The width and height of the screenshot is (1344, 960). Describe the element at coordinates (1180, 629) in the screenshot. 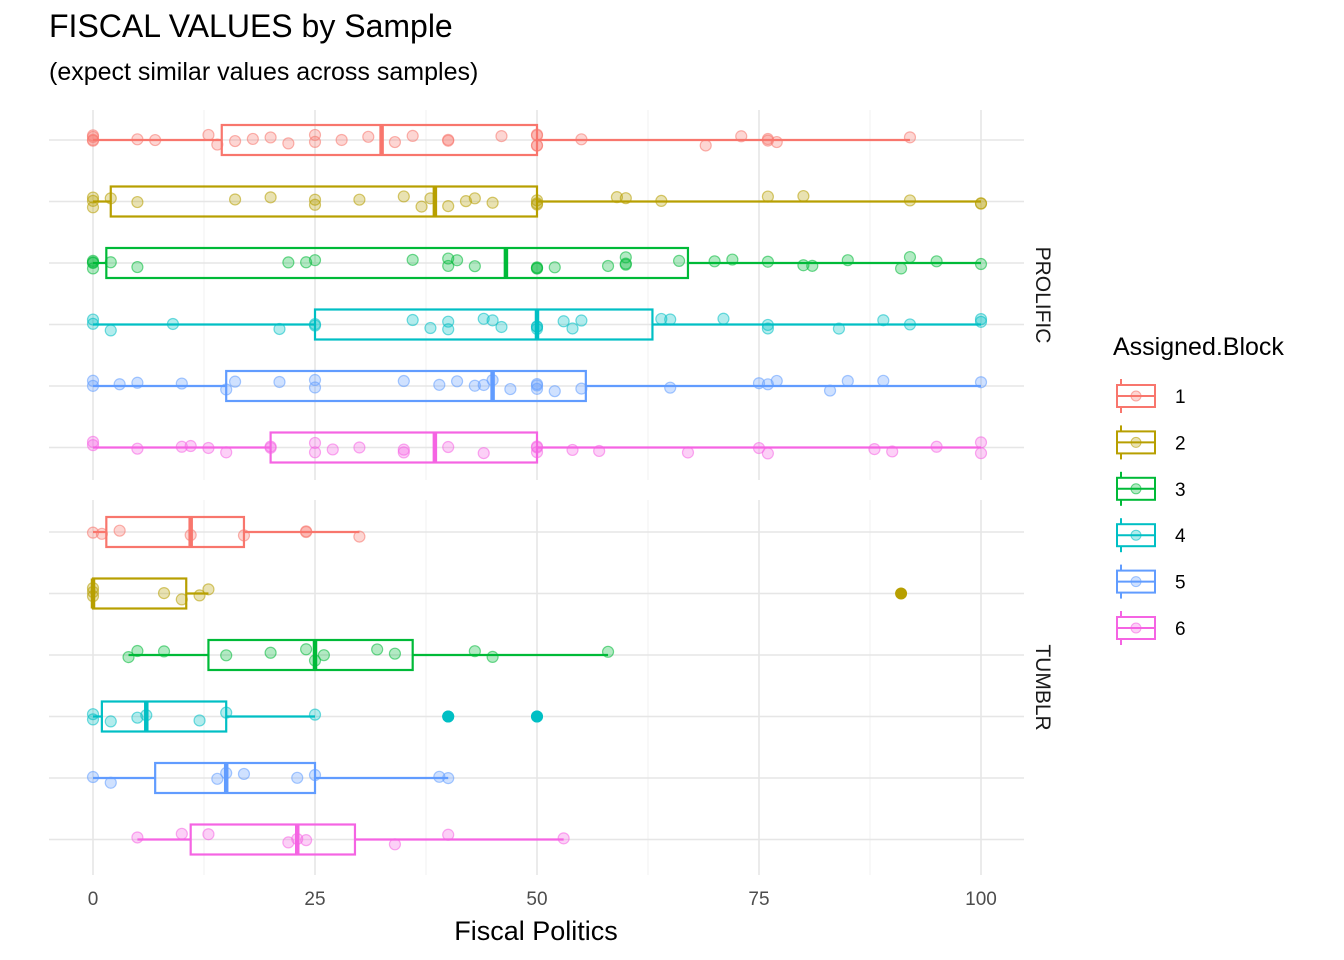

I see `legend-label: 6` at that location.